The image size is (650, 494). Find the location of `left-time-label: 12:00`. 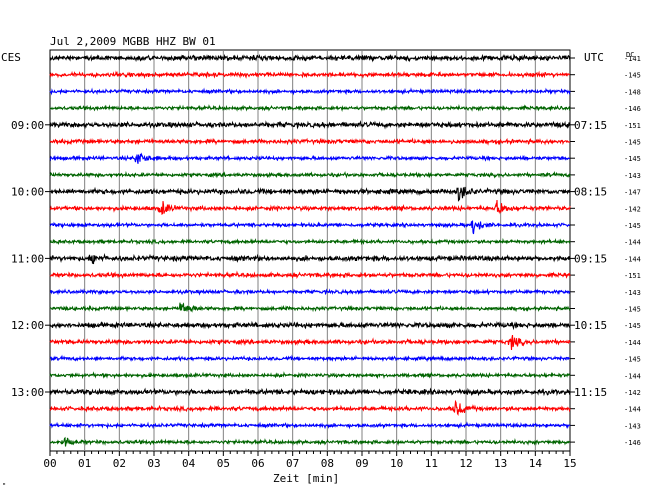

left-time-label: 12:00 is located at coordinates (27, 325).